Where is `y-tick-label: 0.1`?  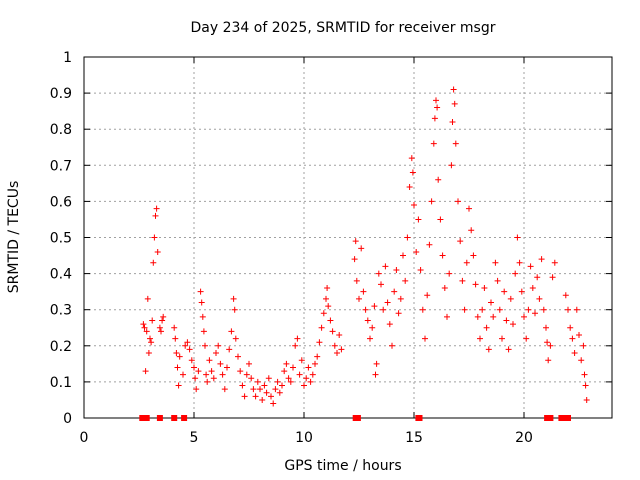
y-tick-label: 0.1 is located at coordinates (61, 383).